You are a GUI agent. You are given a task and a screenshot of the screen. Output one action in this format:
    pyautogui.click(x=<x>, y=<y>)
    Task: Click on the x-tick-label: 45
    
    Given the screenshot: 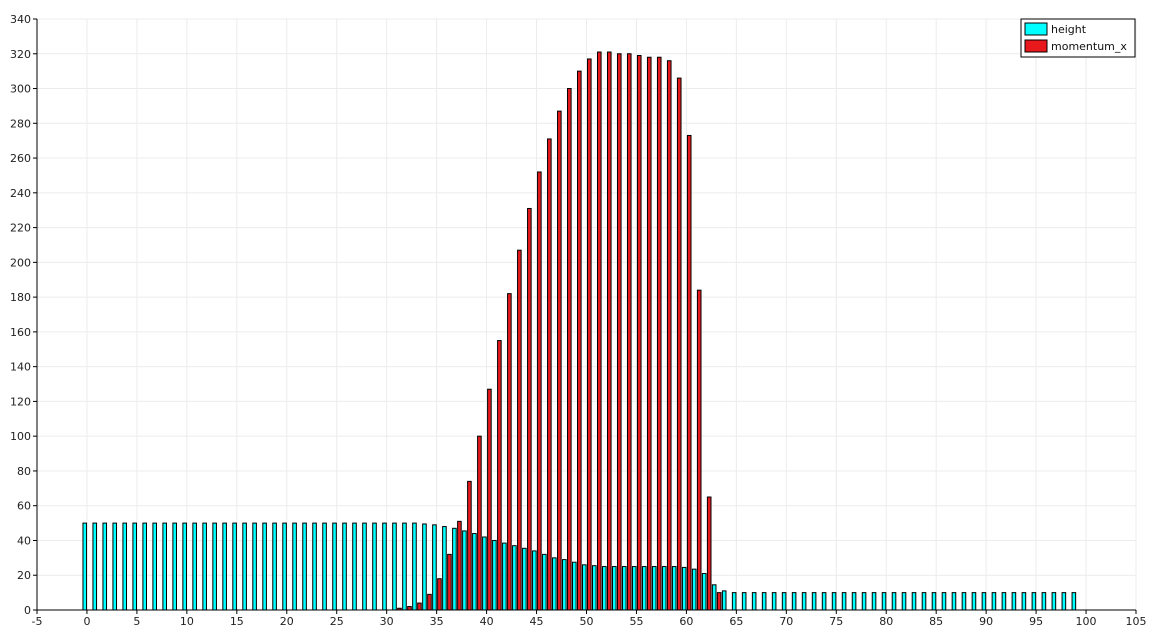 What is the action you would take?
    pyautogui.click(x=537, y=621)
    